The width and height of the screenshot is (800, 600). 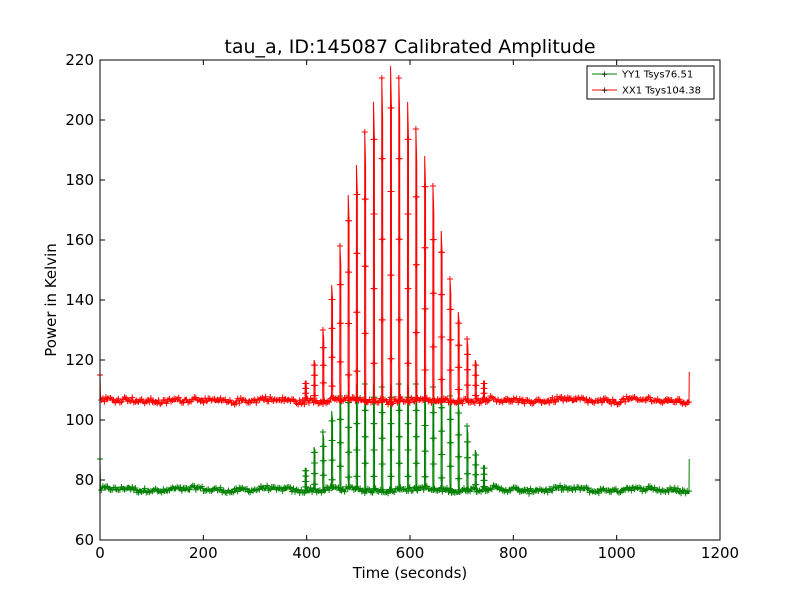 I want to click on x-tick-label: 1000, so click(x=617, y=553).